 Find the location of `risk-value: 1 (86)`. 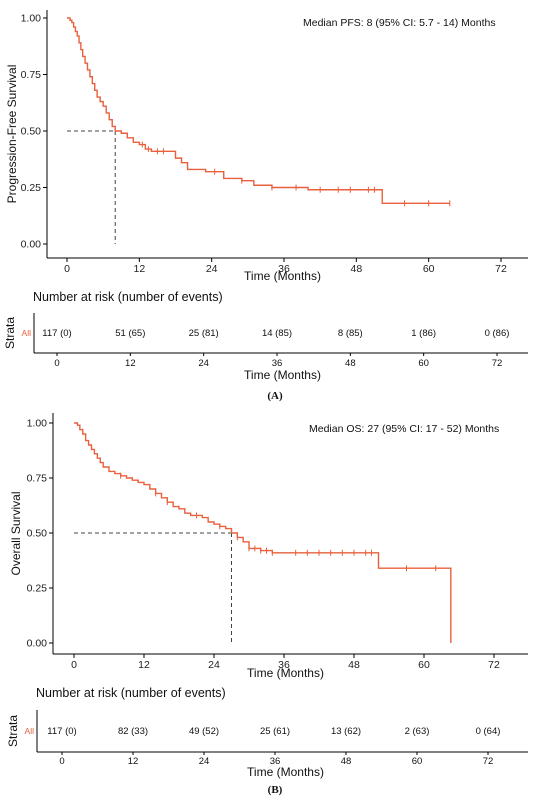

risk-value: 1 (86) is located at coordinates (423, 333).